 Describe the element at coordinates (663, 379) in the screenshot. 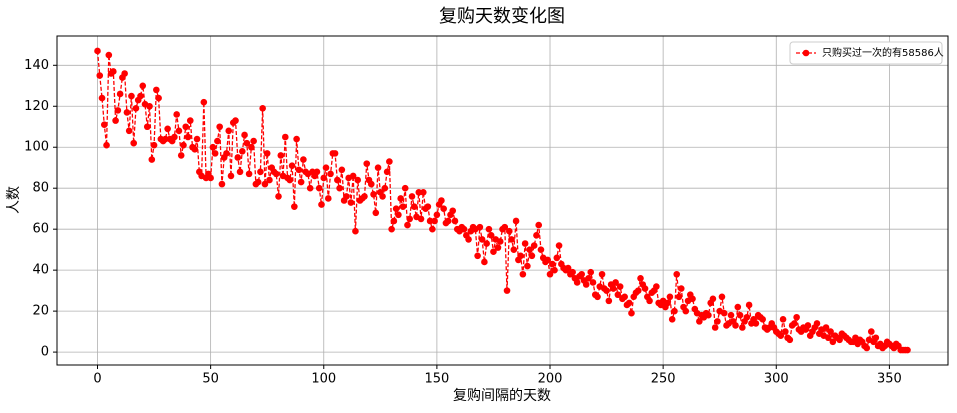

I see `x-tick-label: 250` at that location.